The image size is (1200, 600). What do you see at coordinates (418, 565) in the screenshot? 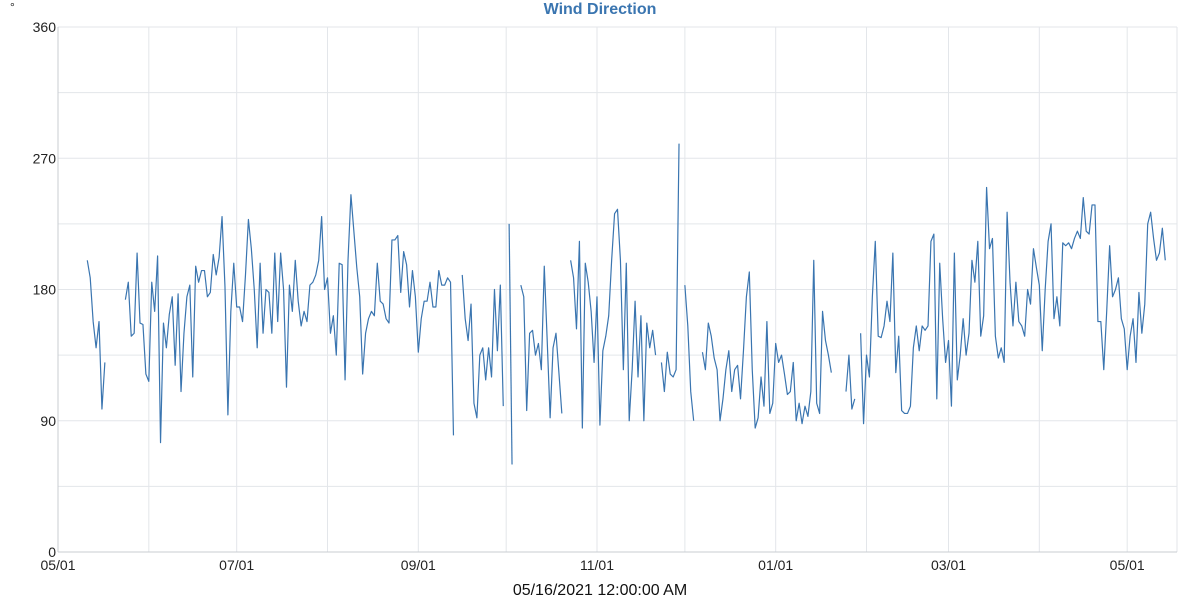
I see `x-tick-label: 09/01` at bounding box center [418, 565].